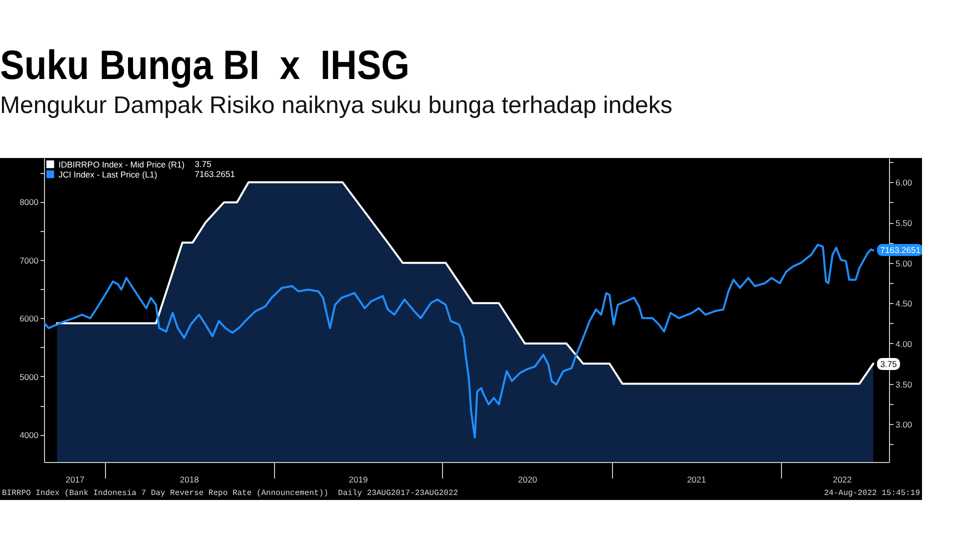 This screenshot has height=540, width=960. I want to click on y2-tick-label: 5.50, so click(904, 223).